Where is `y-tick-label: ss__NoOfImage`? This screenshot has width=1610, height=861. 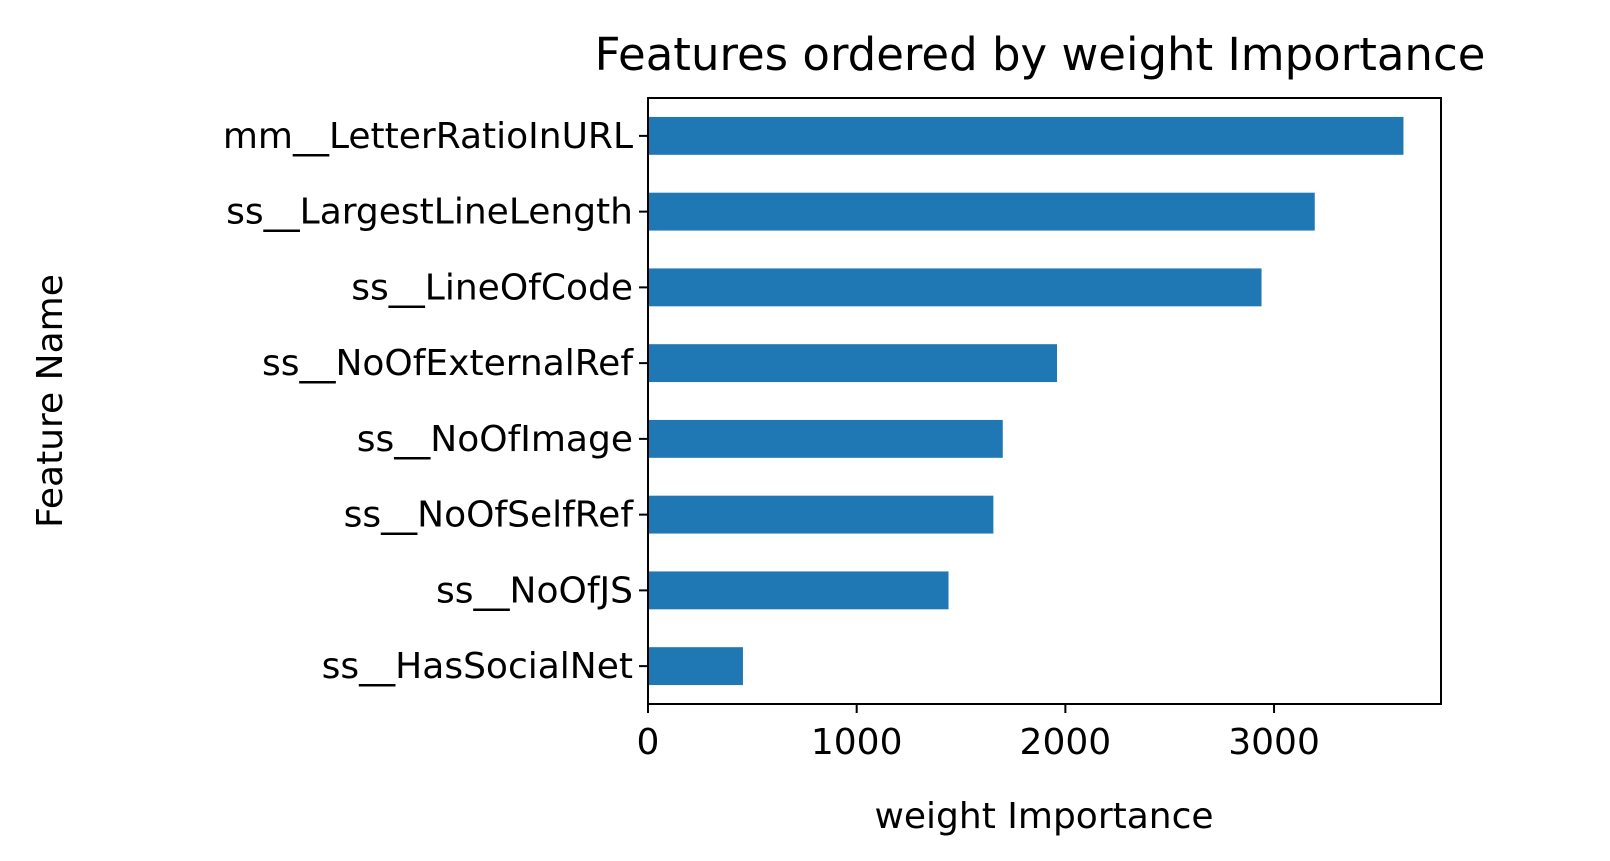 y-tick-label: ss__NoOfImage is located at coordinates (495, 439).